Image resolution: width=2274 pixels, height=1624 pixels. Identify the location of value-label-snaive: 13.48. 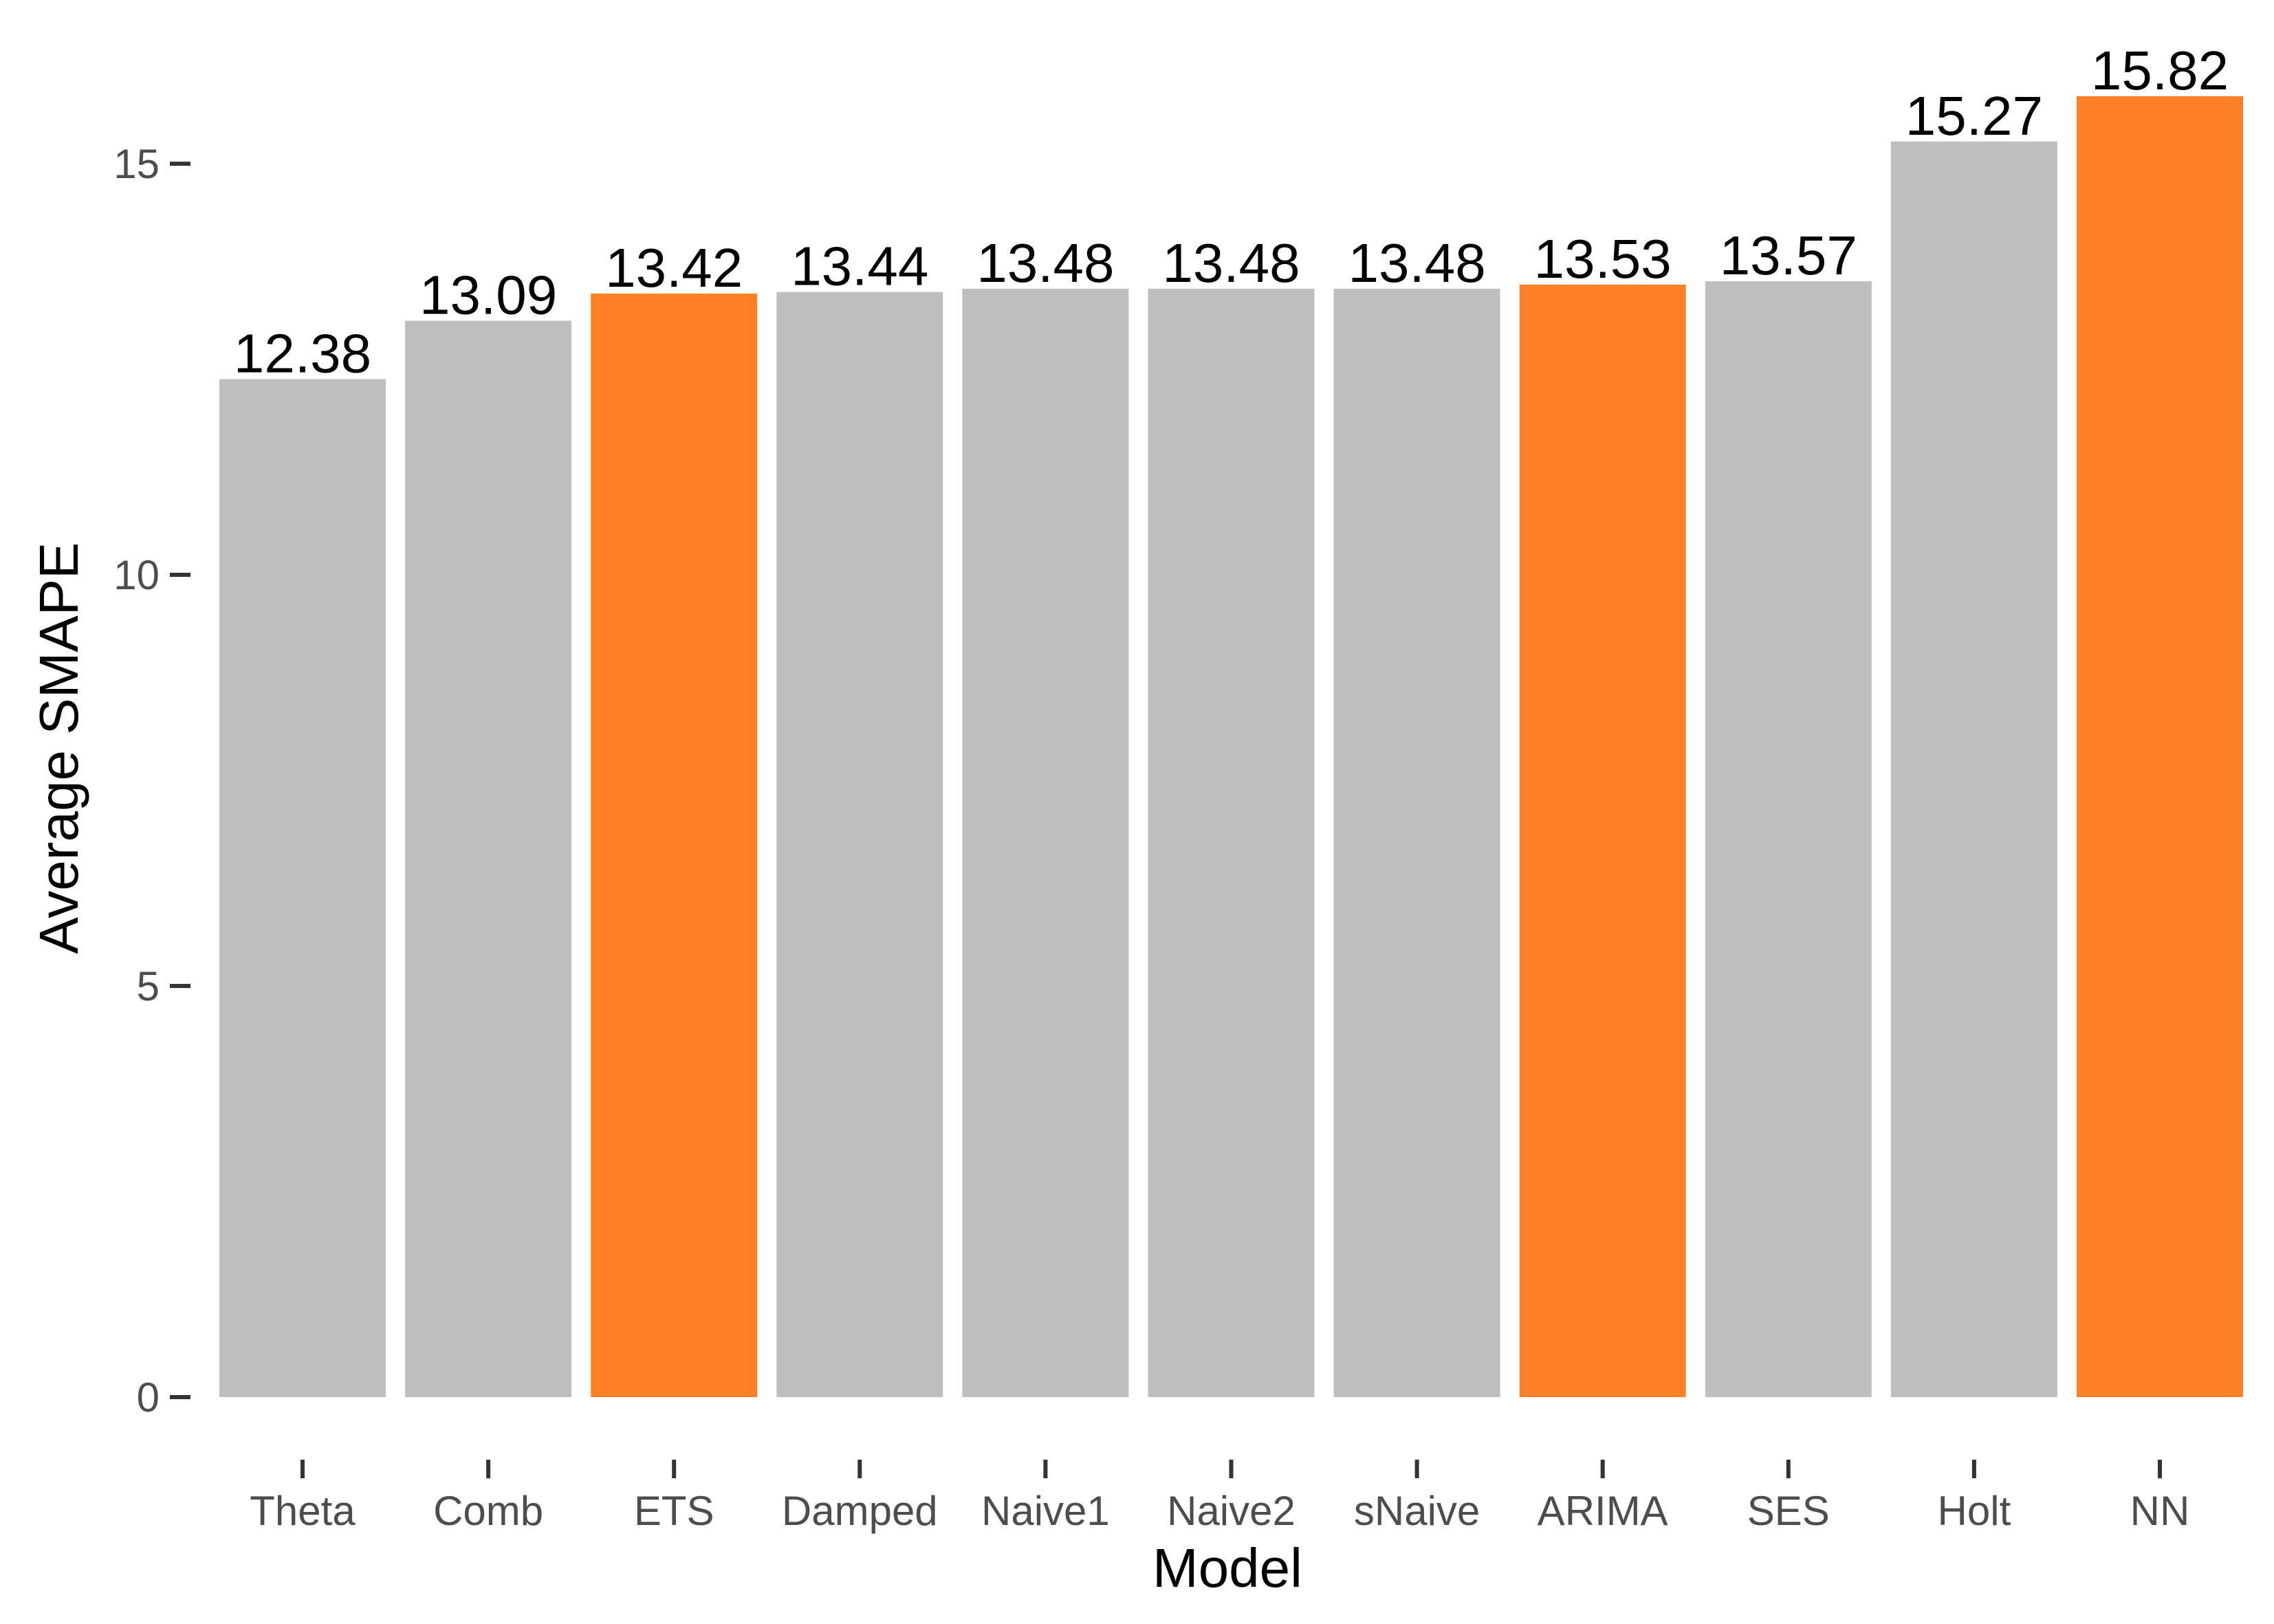
(1416, 263).